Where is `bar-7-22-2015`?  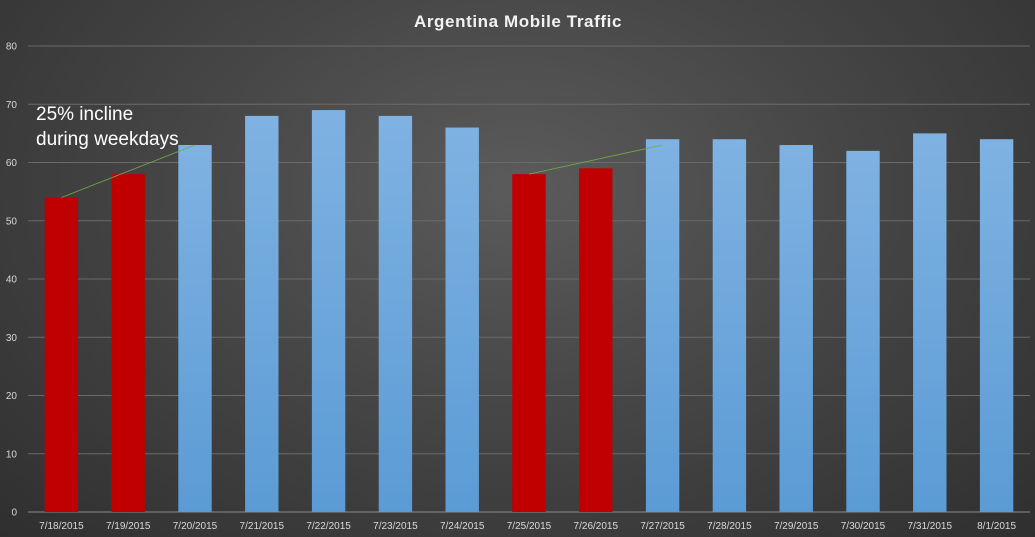
bar-7-22-2015 is located at coordinates (328, 311).